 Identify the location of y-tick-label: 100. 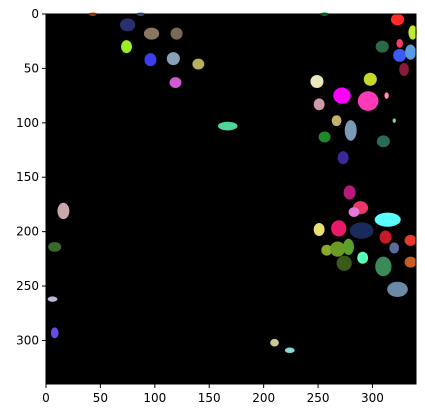
(27, 123).